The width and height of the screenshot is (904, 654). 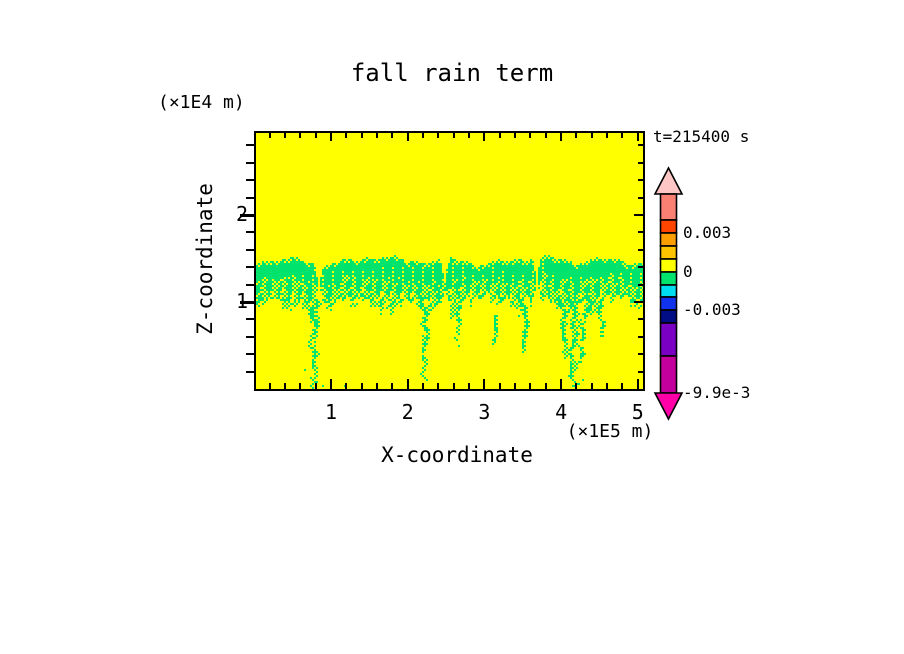 I want to click on x-tick-label: 4, so click(x=561, y=412).